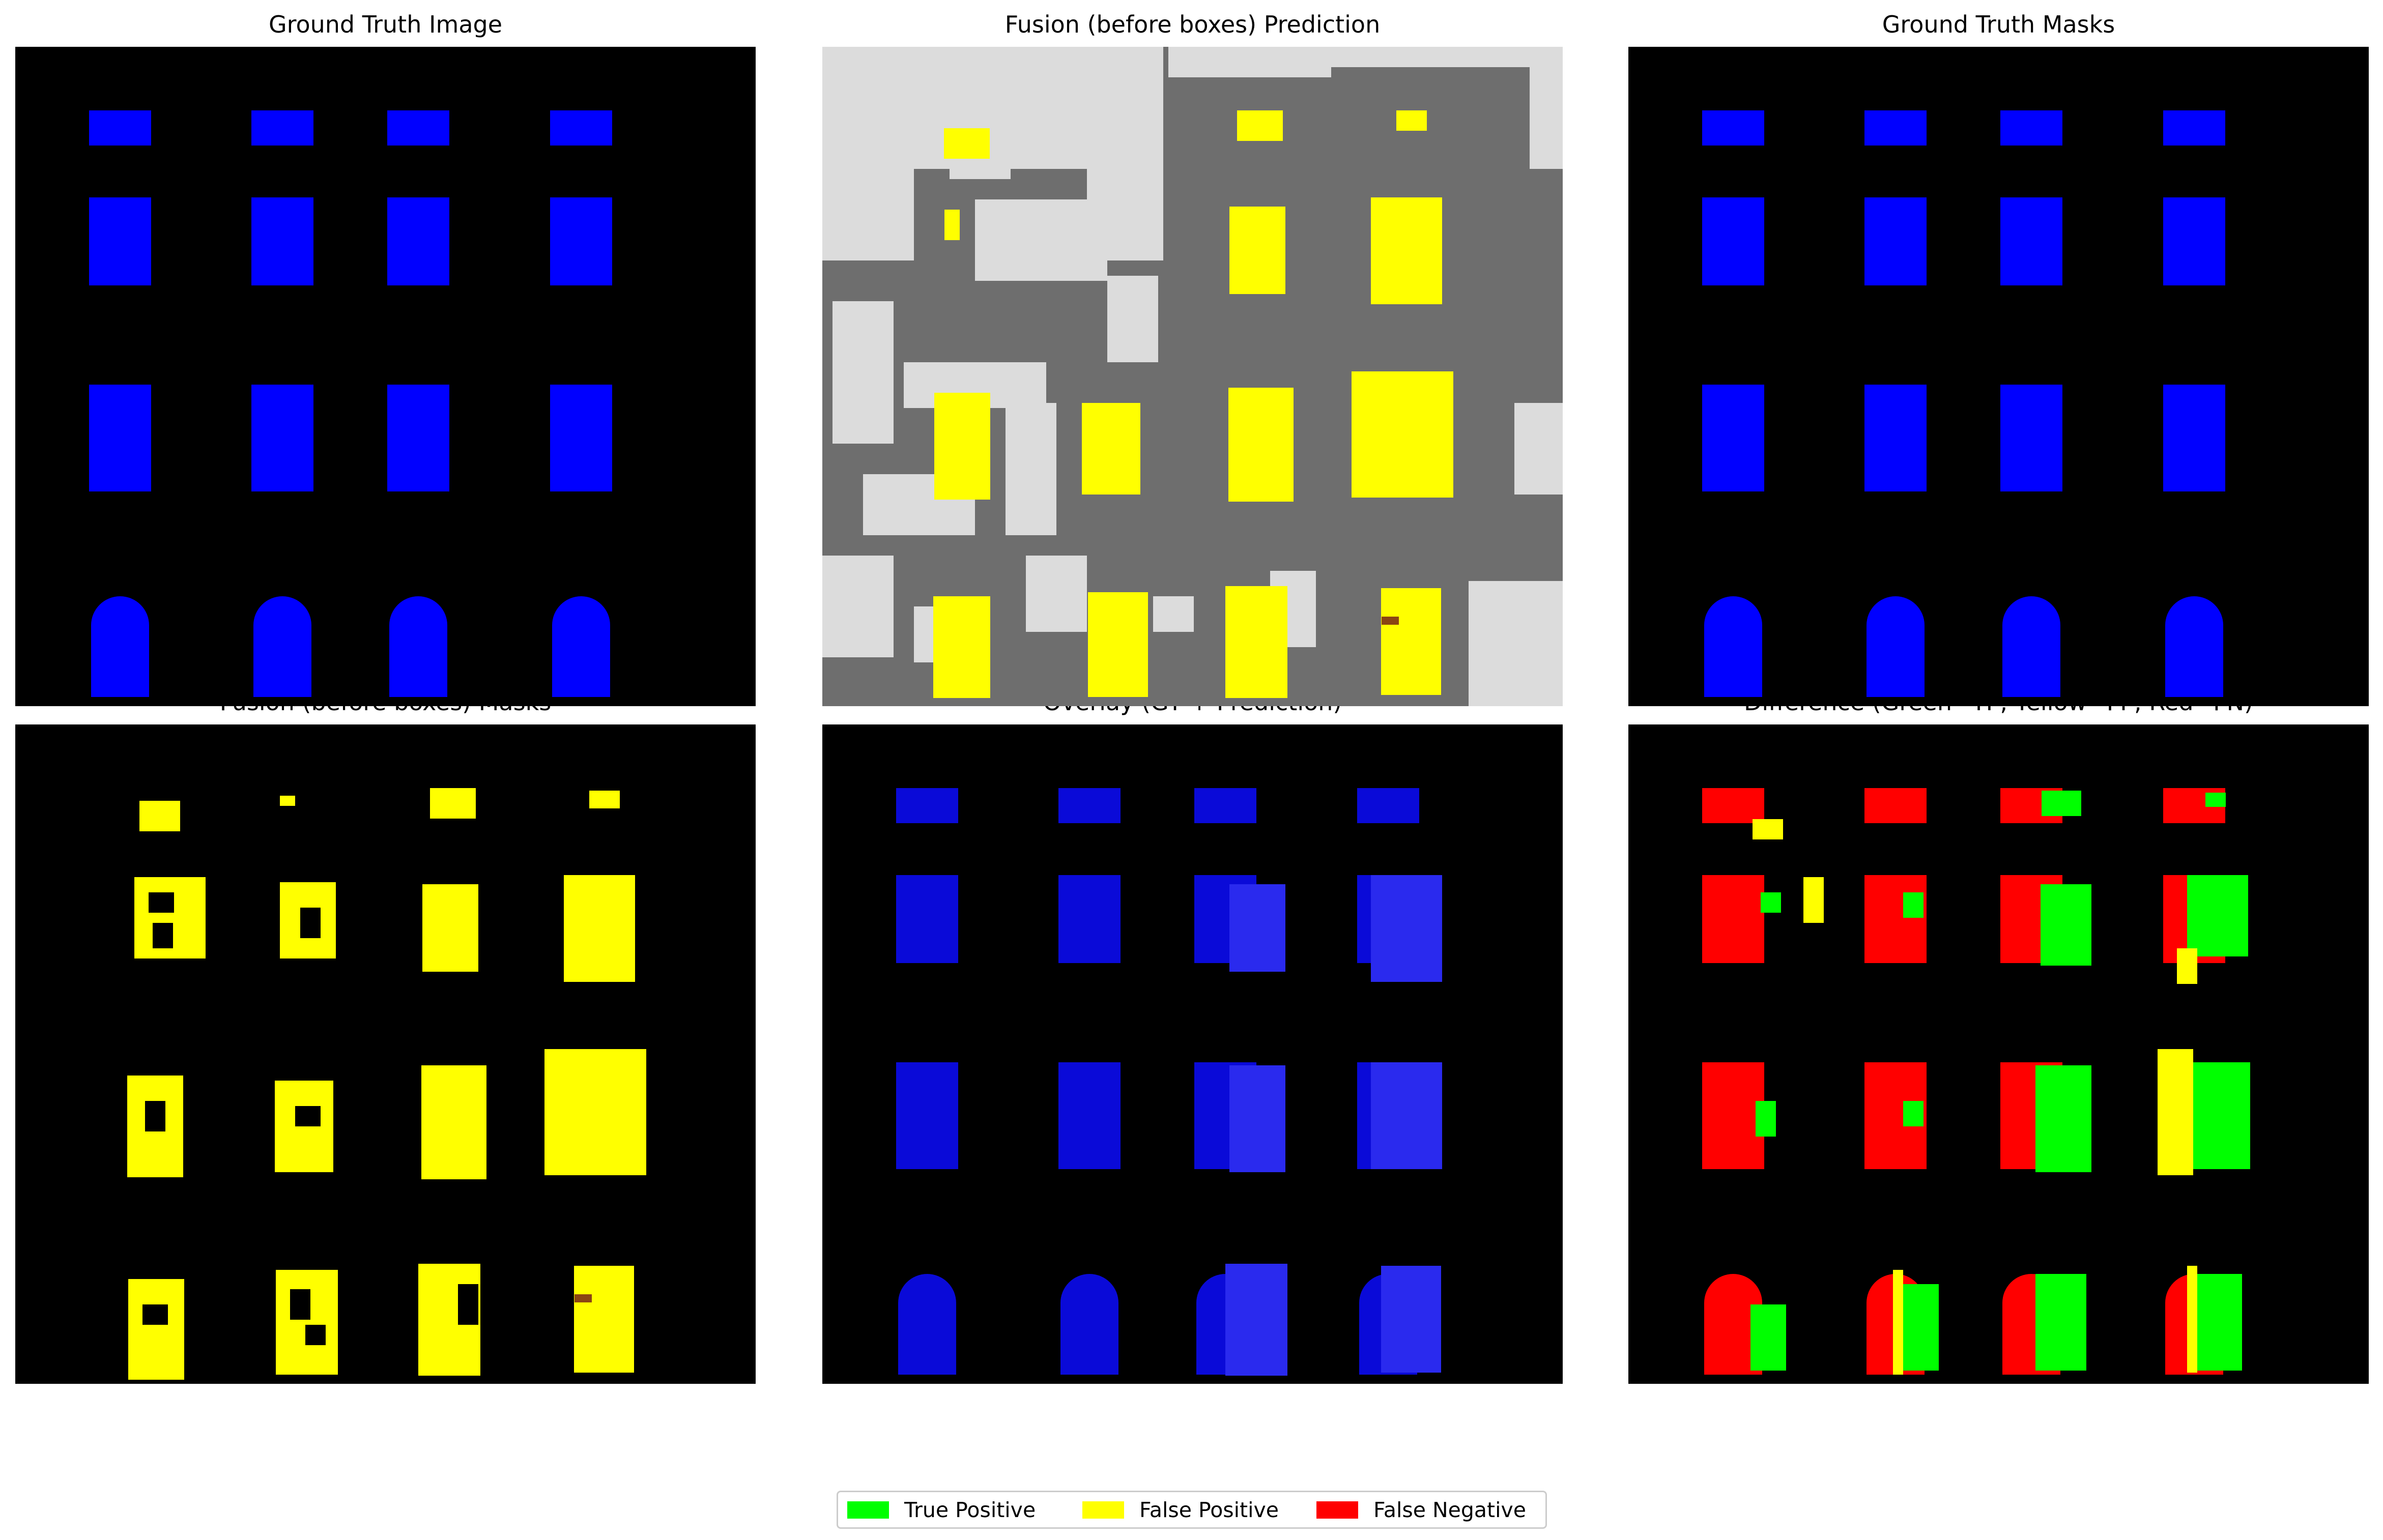 Image resolution: width=2383 pixels, height=1540 pixels. I want to click on legend-item-true-positive: True Positive, so click(941, 1510).